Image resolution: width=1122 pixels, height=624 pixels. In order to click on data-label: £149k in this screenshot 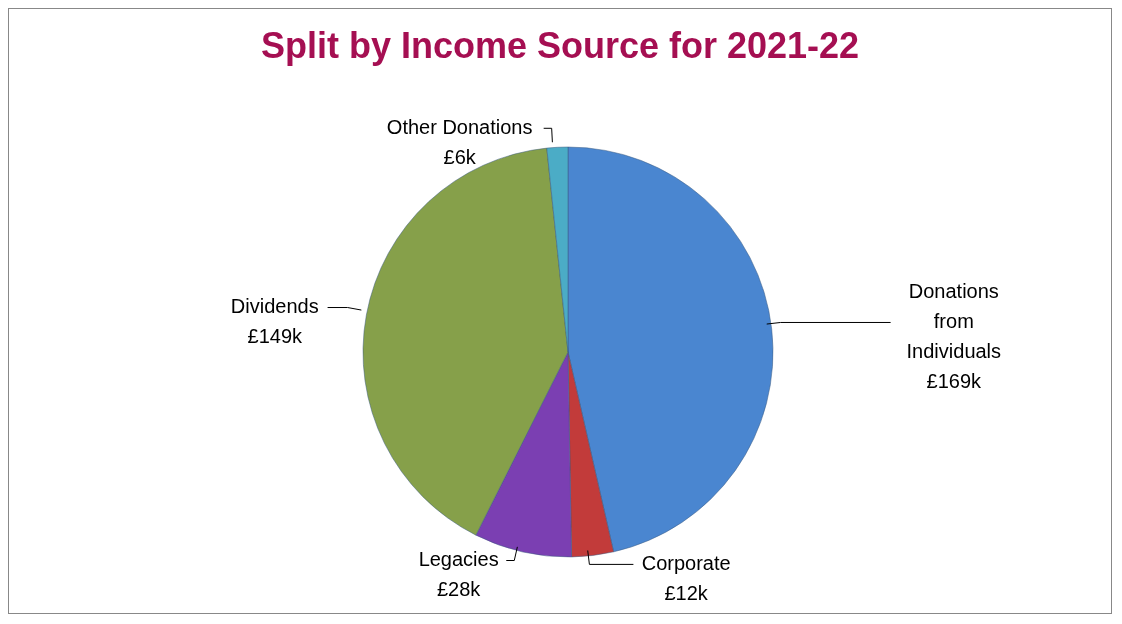, I will do `click(275, 335)`.